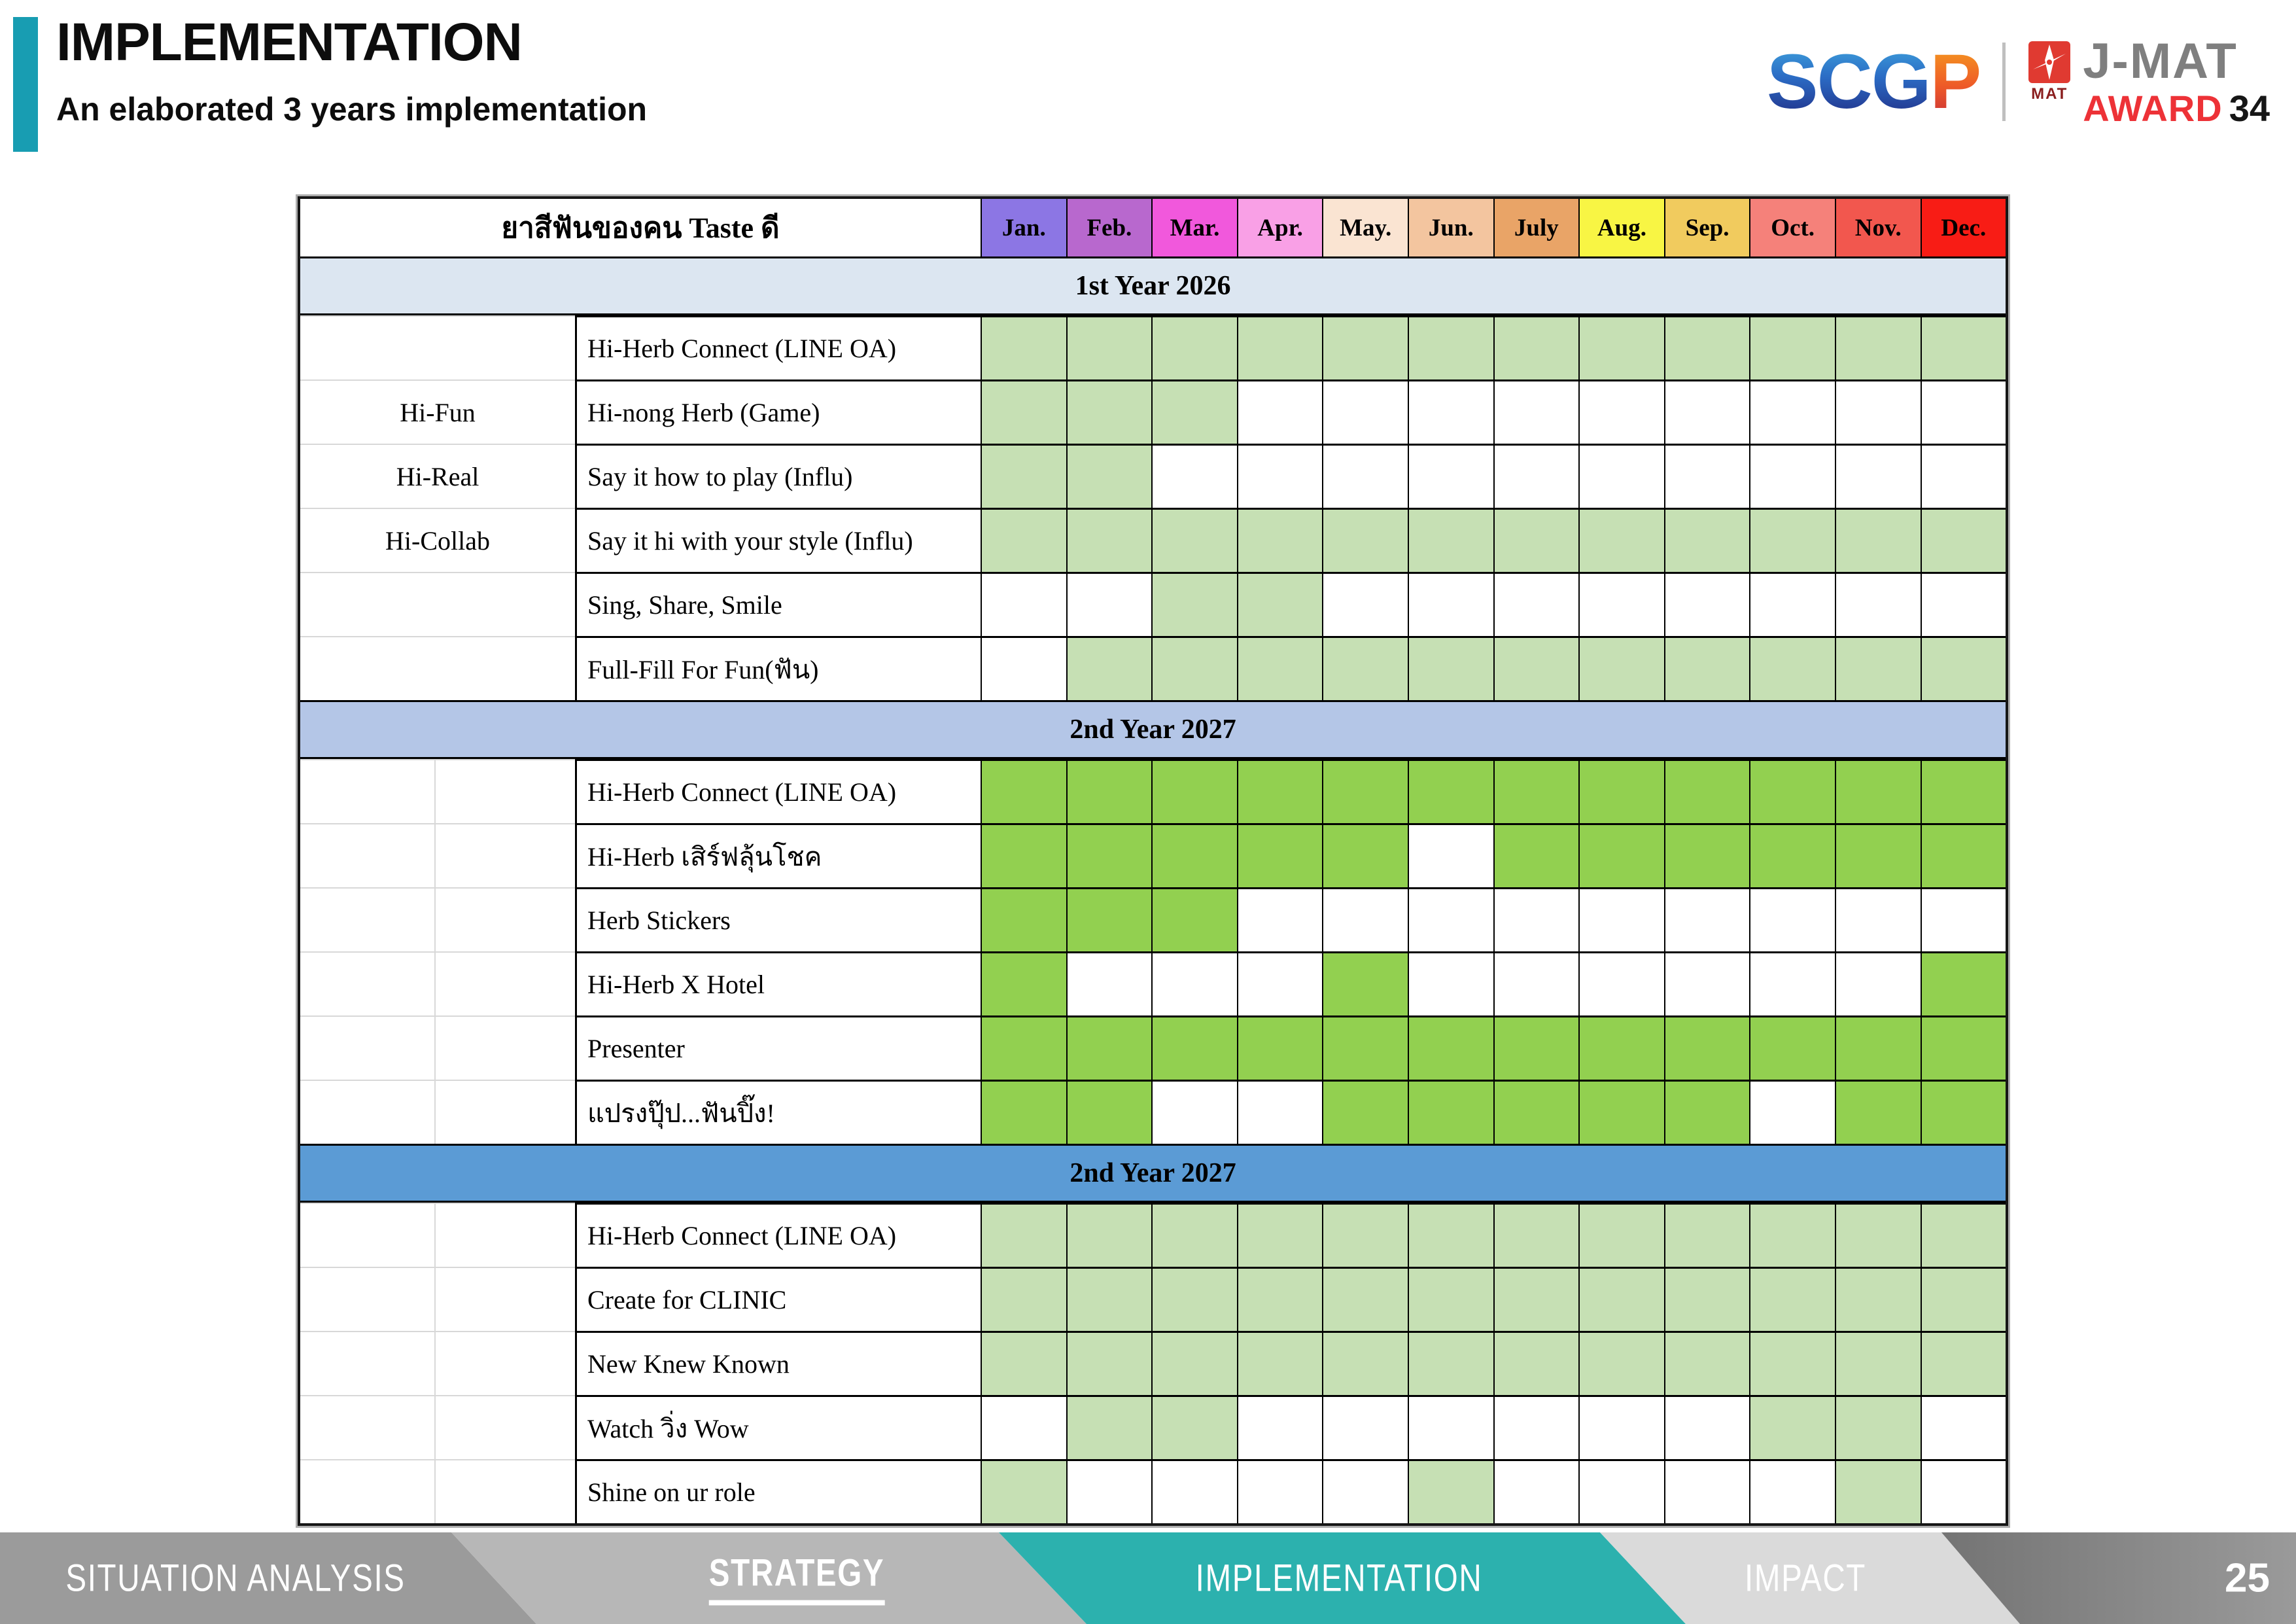 The width and height of the screenshot is (2296, 1624). I want to click on nav-label-implementation: IMPLEMENTATION, so click(1339, 1578).